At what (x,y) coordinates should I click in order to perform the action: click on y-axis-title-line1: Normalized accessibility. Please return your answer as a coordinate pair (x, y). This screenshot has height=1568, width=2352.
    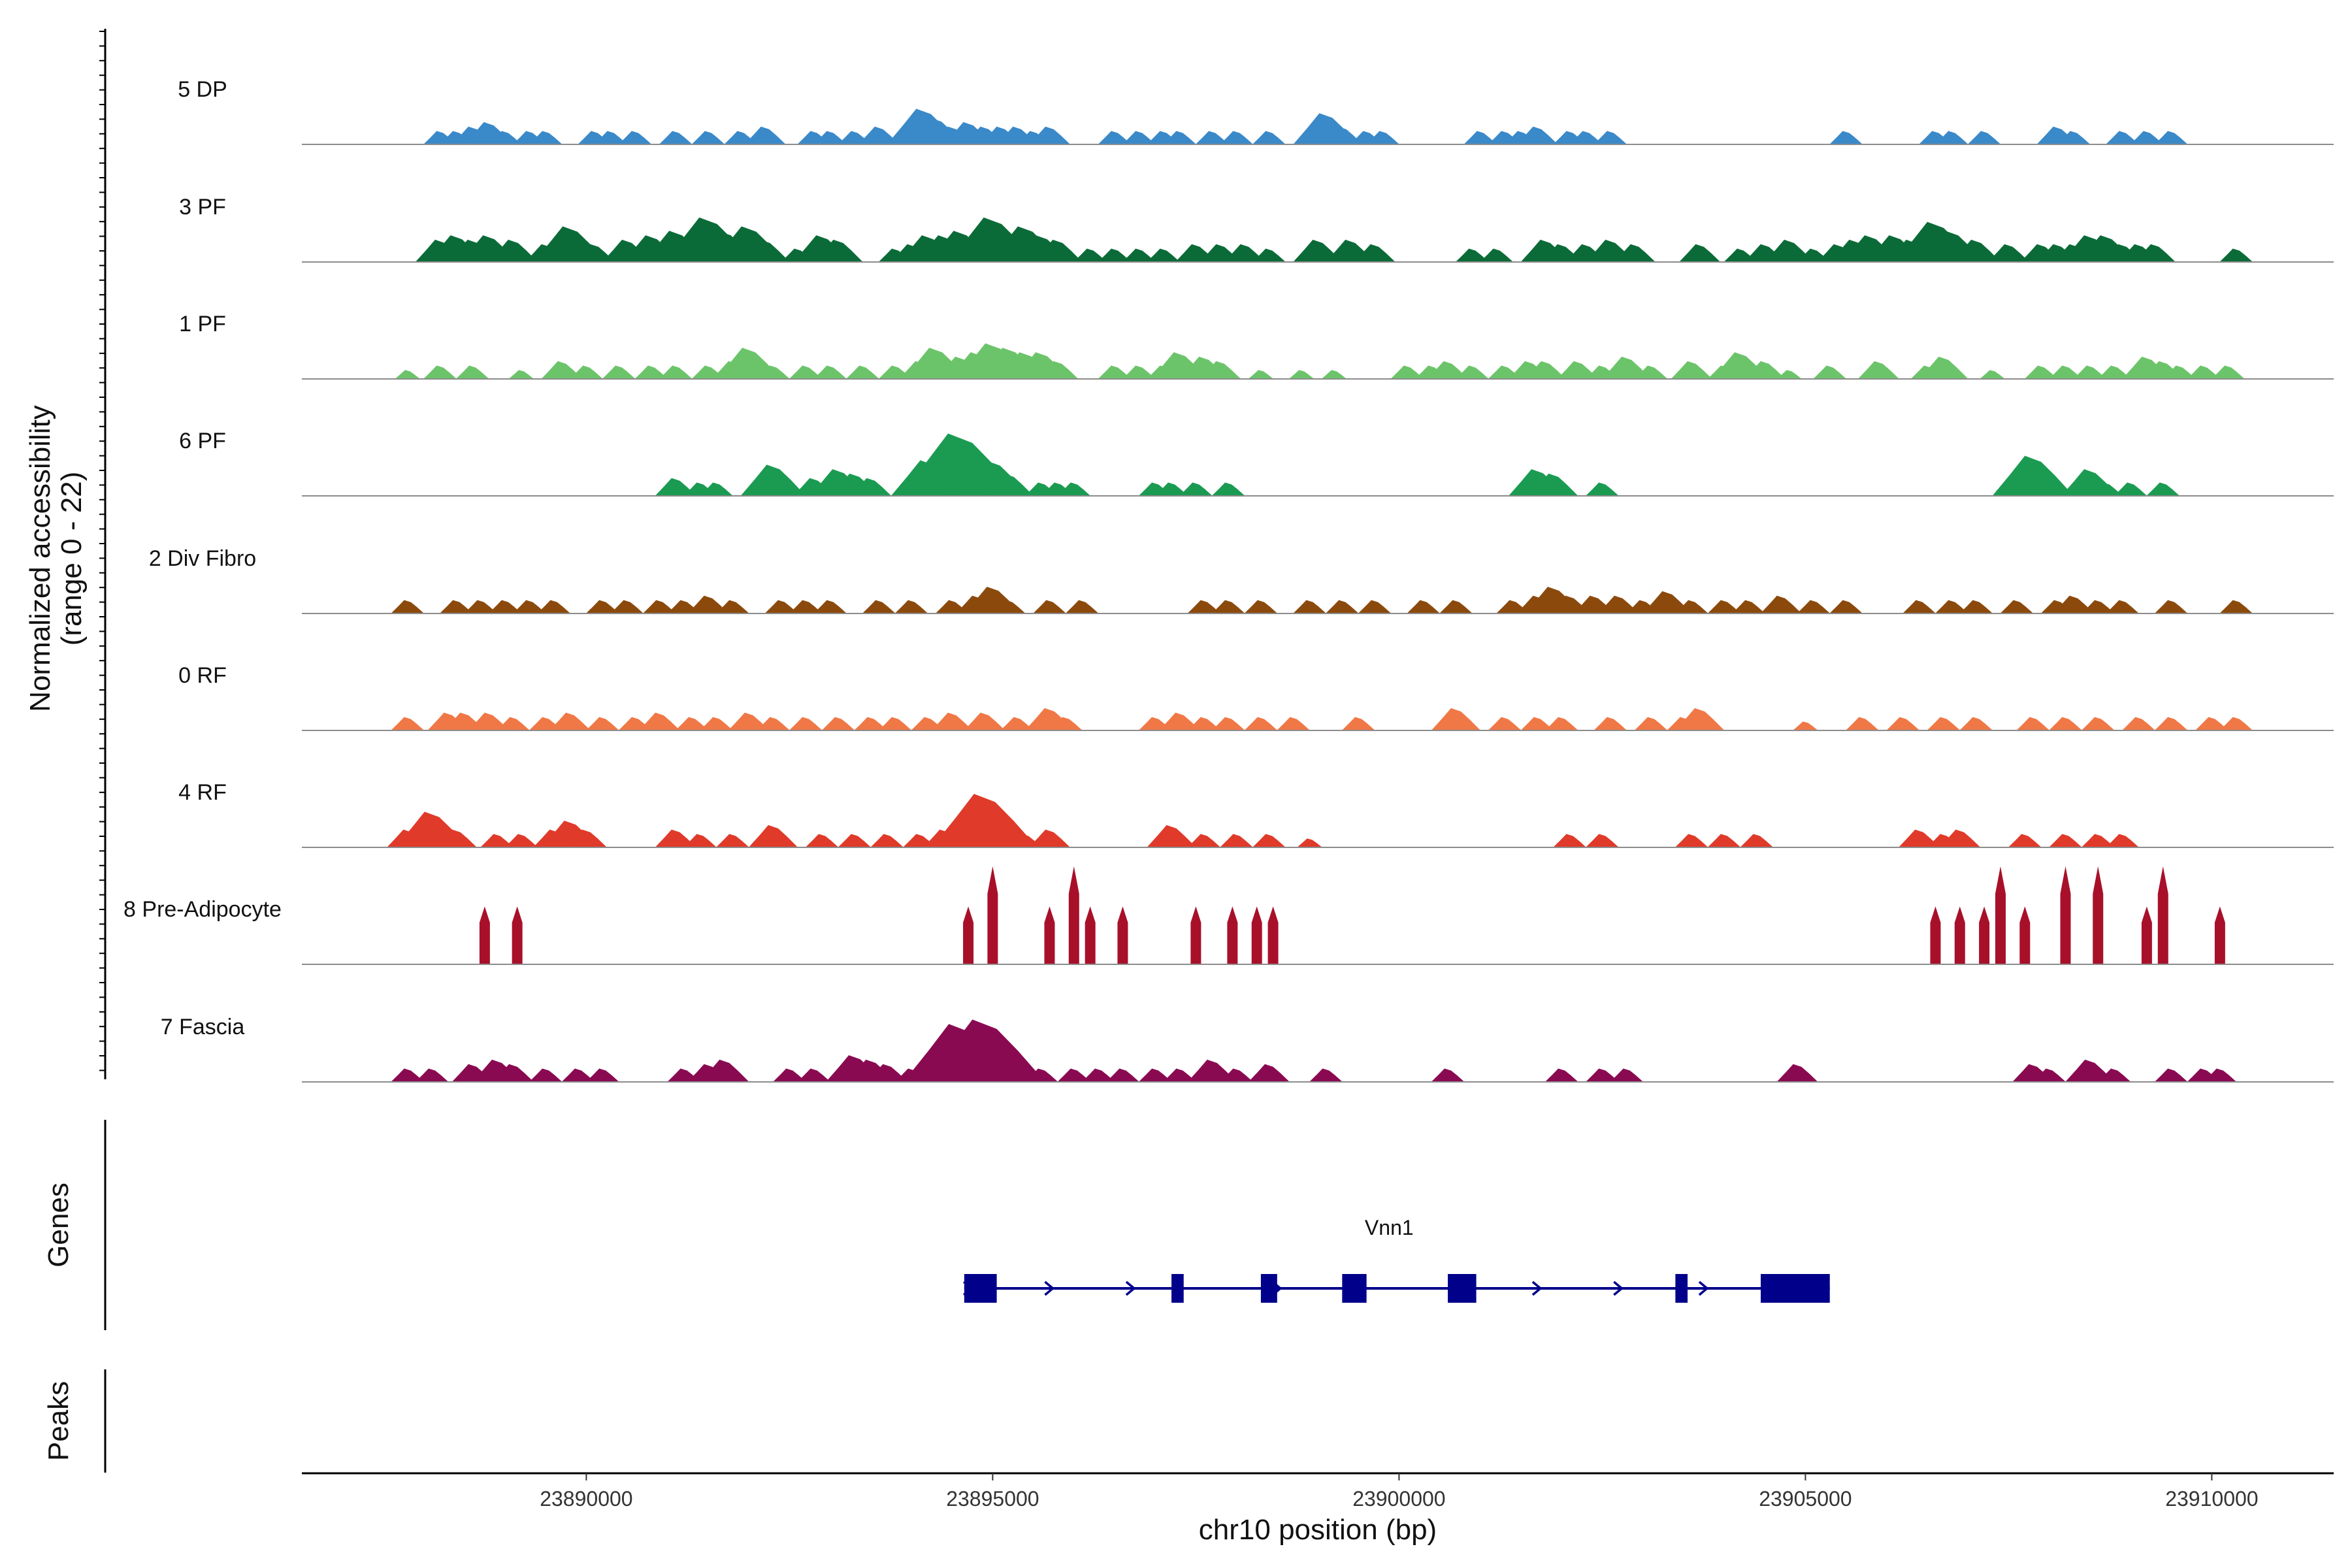
    Looking at the image, I should click on (40, 558).